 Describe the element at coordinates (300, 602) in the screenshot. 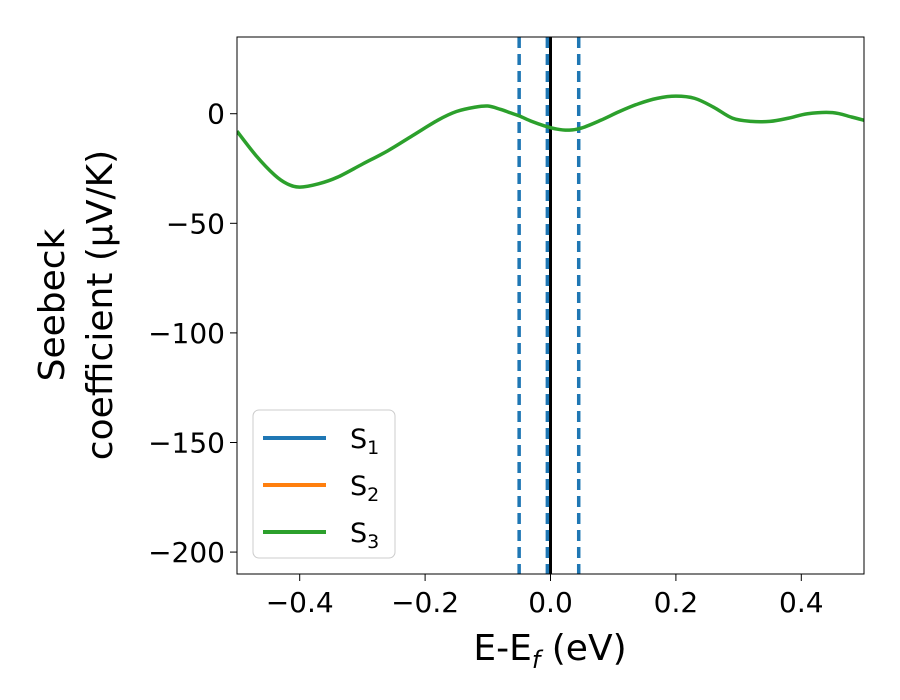

I see `x-tick-label: −0.4` at that location.